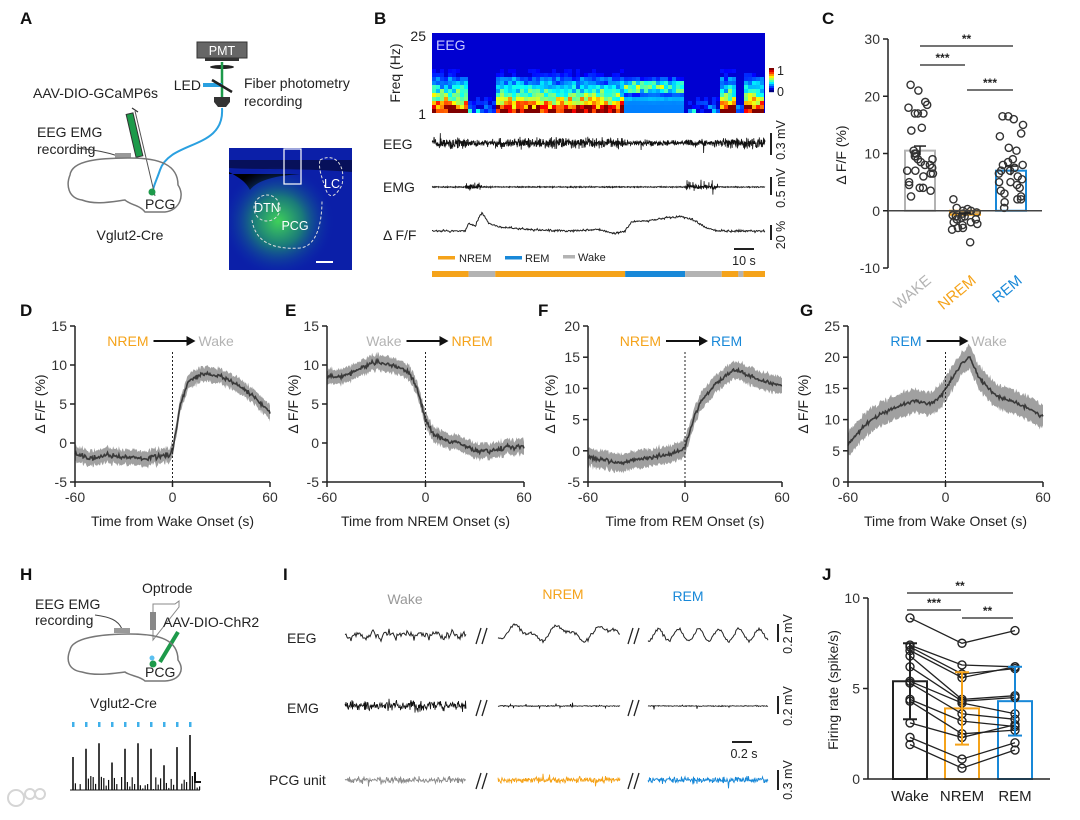 This screenshot has width=1080, height=820. I want to click on mean-line, so click(685, 416).